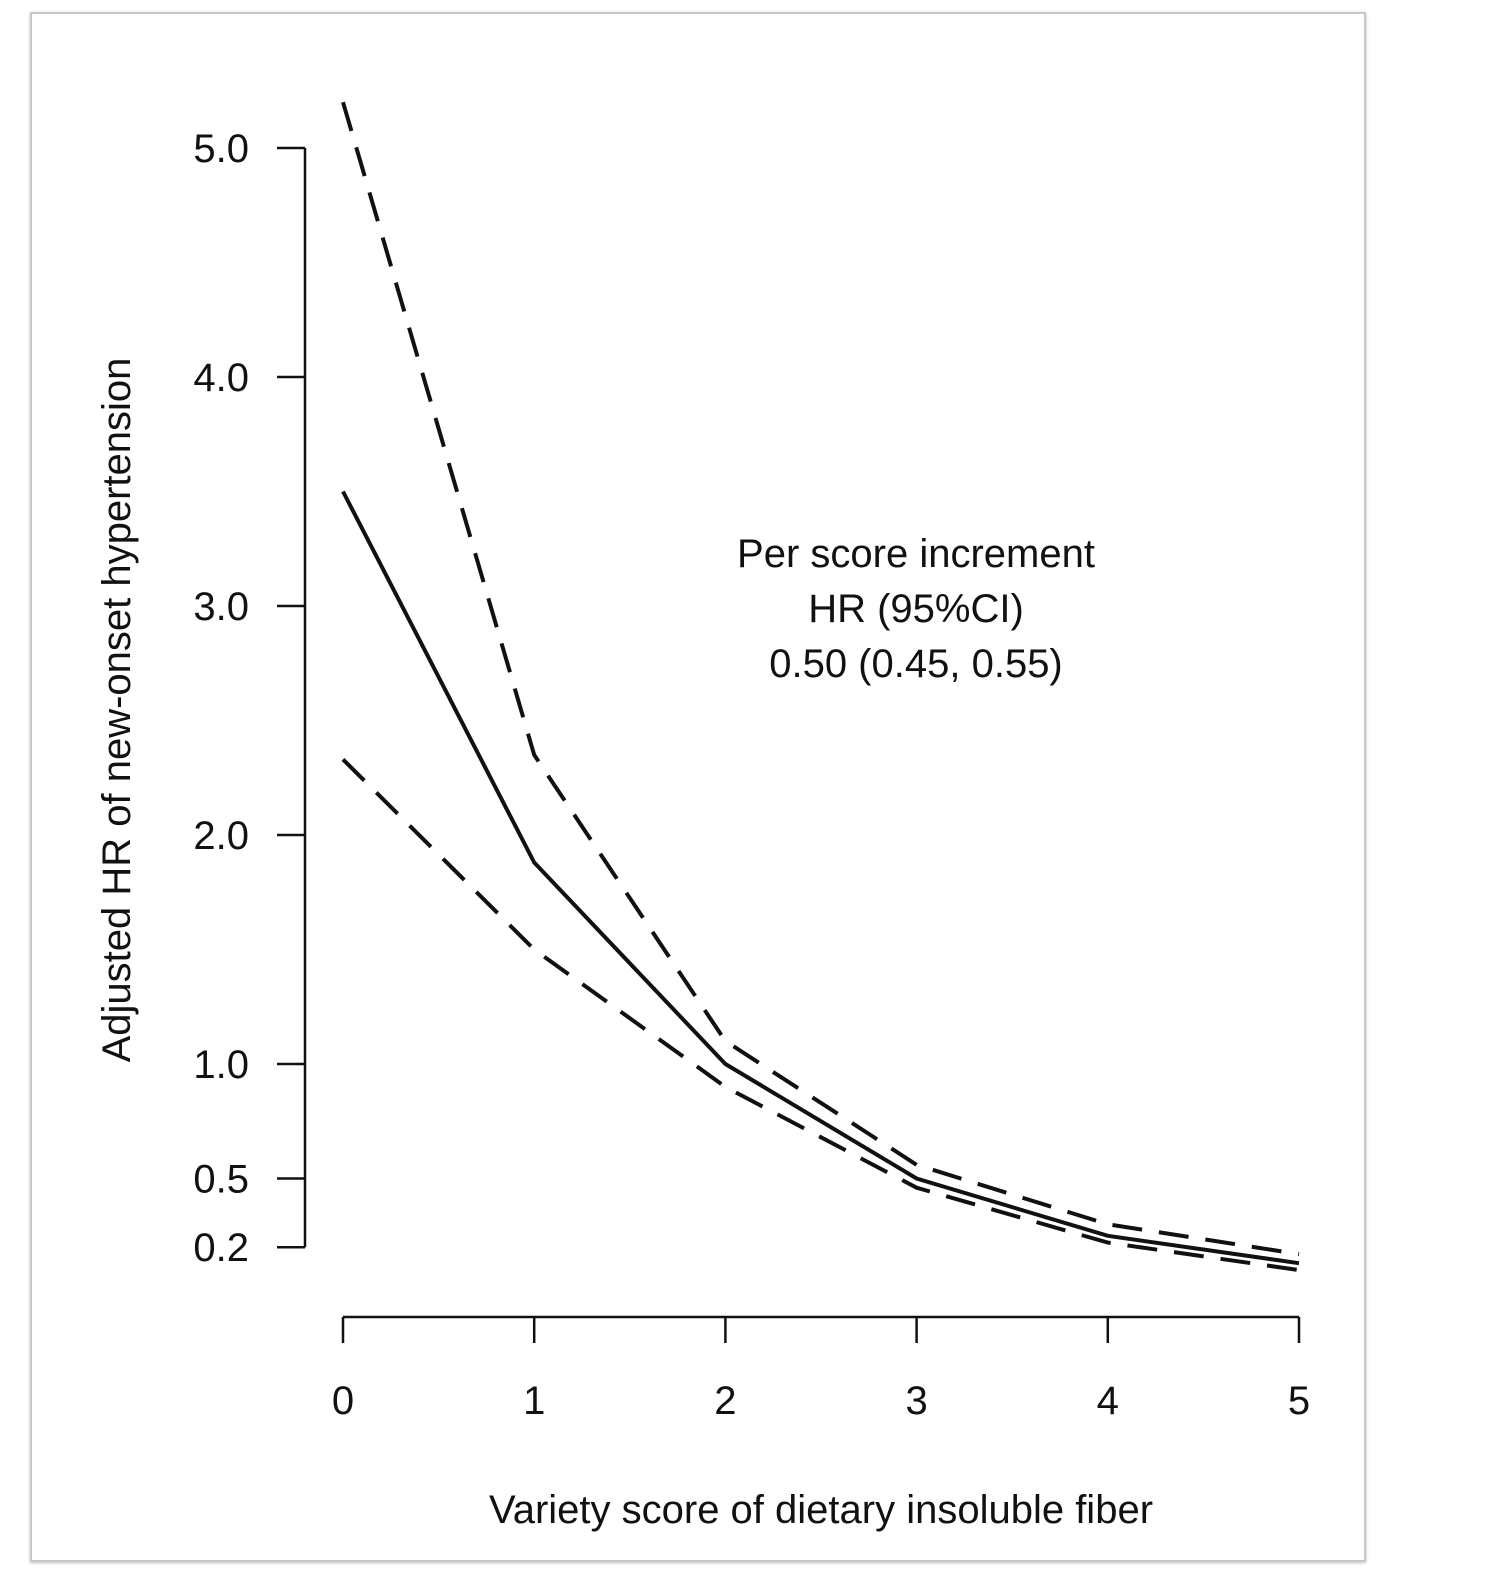 This screenshot has width=1504, height=1586. Describe the element at coordinates (221, 836) in the screenshot. I see `y-tick-label: 2.0` at that location.